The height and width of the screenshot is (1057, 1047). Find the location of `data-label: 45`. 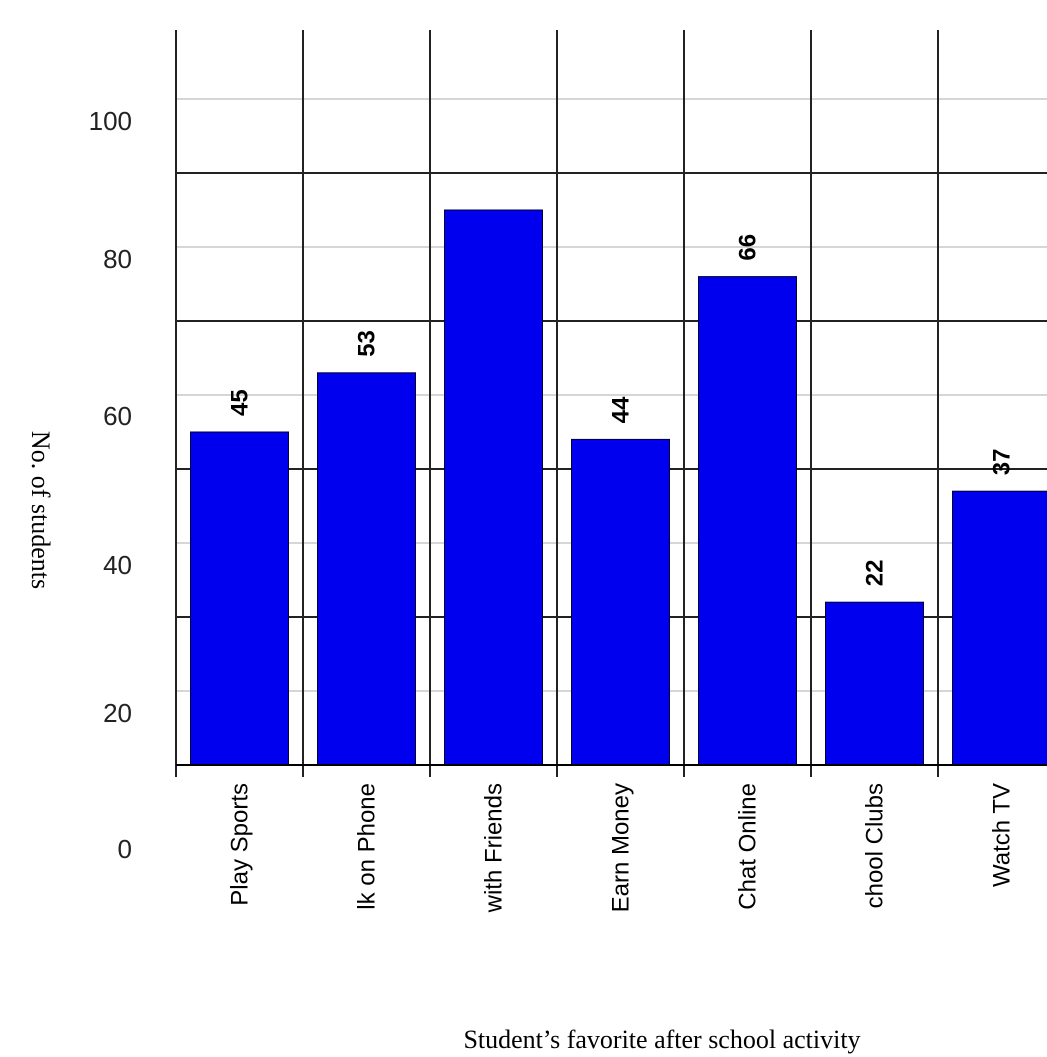

data-label: 45 is located at coordinates (240, 402).